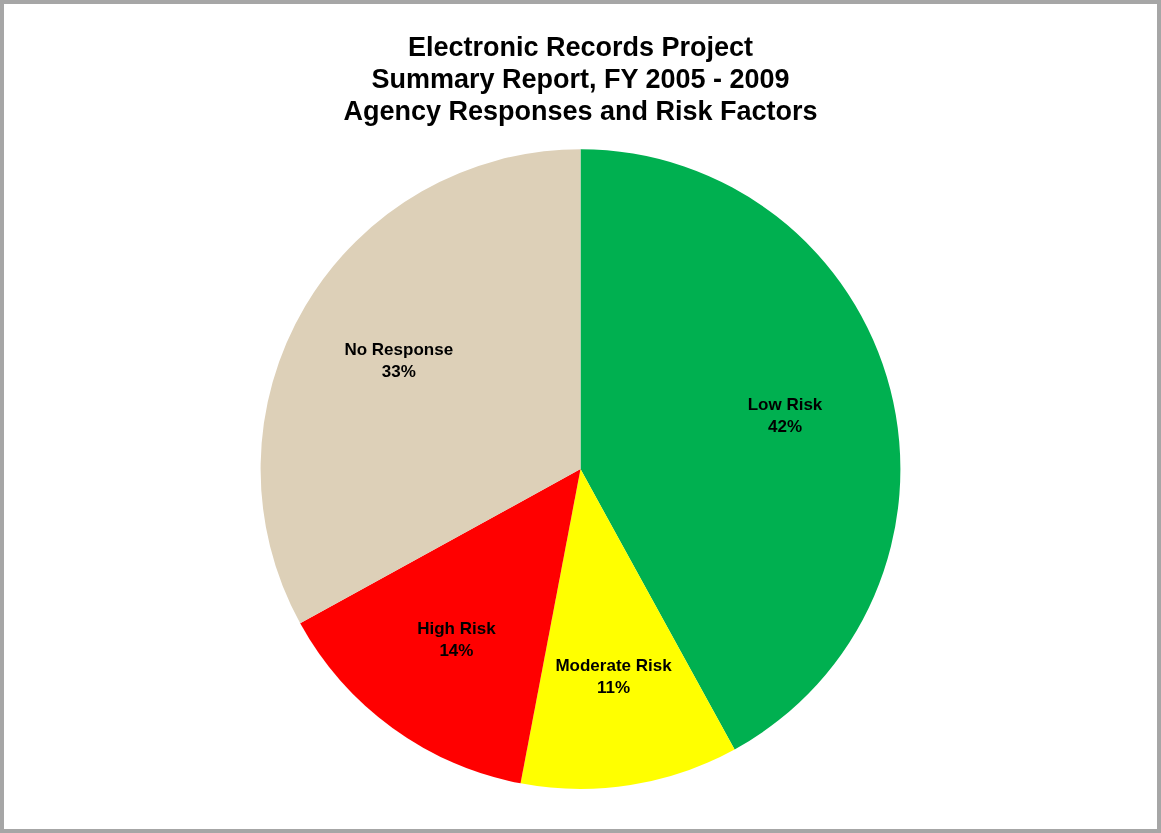 The height and width of the screenshot is (833, 1161). What do you see at coordinates (399, 350) in the screenshot?
I see `slice-label: No Response` at bounding box center [399, 350].